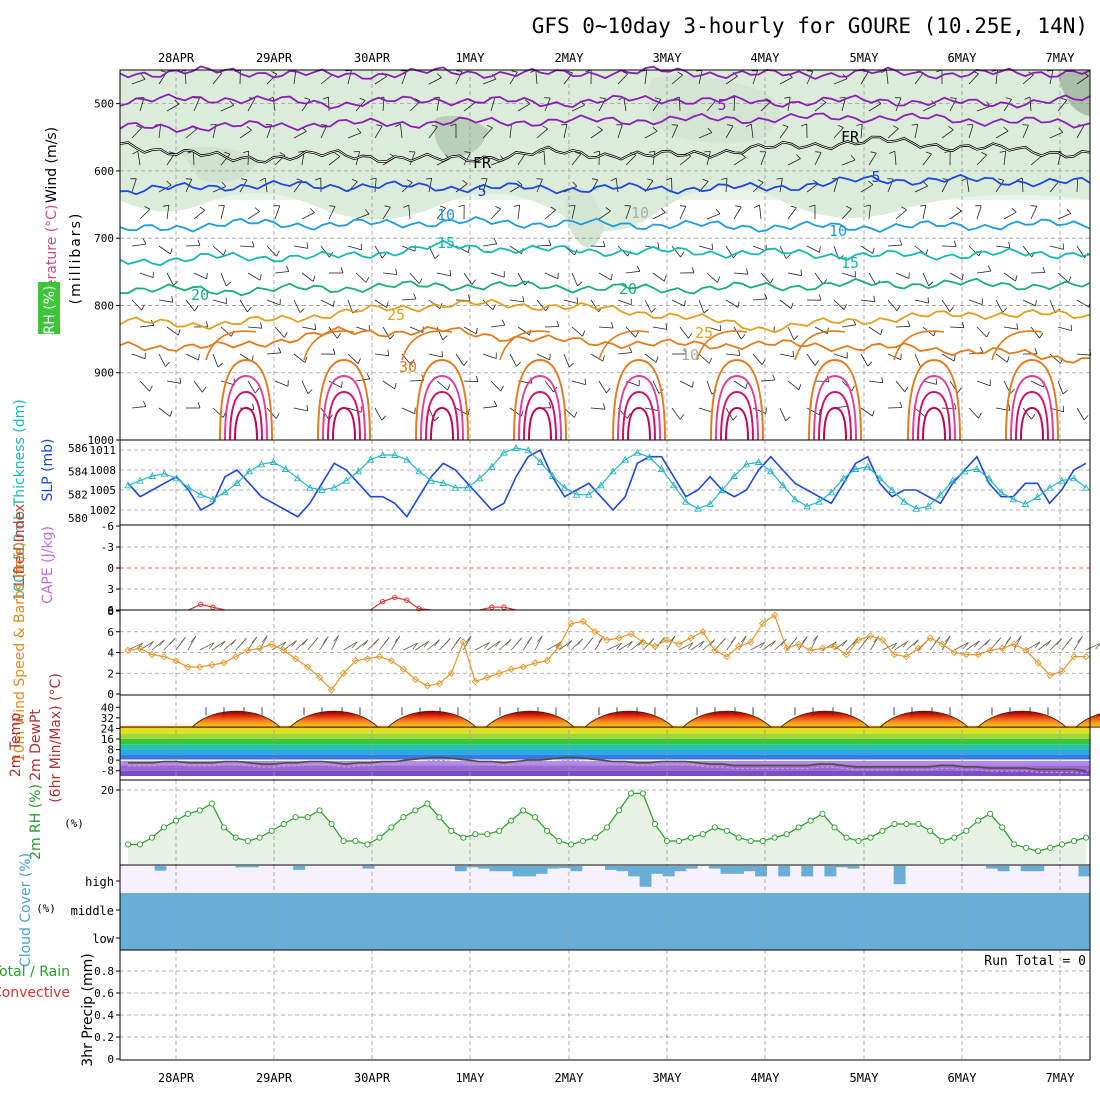 The height and width of the screenshot is (1100, 1100). I want to click on bottom-date-label: 2MAY, so click(570, 1078).